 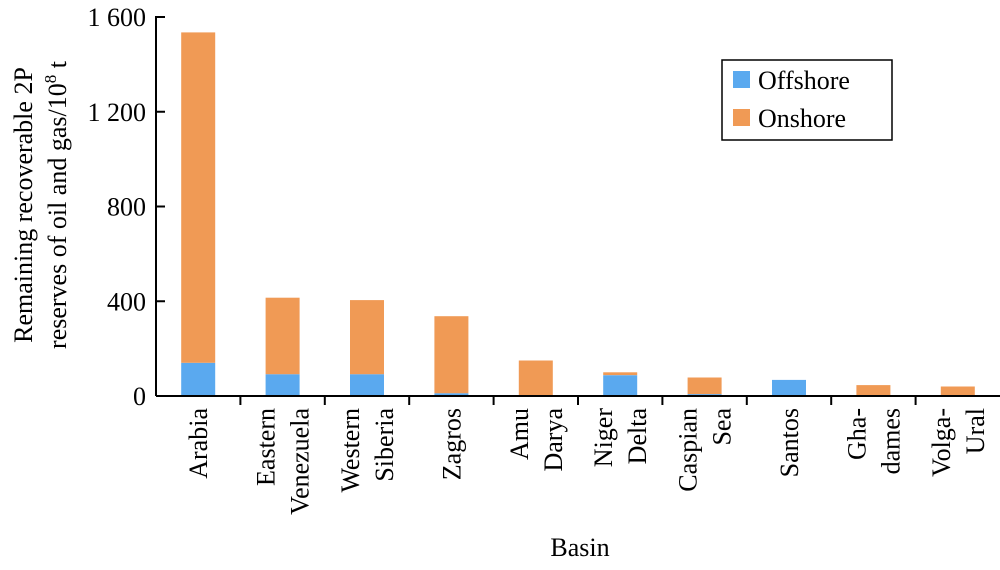 I want to click on y-axis-title-line-2: reserves of oil and gas/108 t, so click(x=56, y=204).